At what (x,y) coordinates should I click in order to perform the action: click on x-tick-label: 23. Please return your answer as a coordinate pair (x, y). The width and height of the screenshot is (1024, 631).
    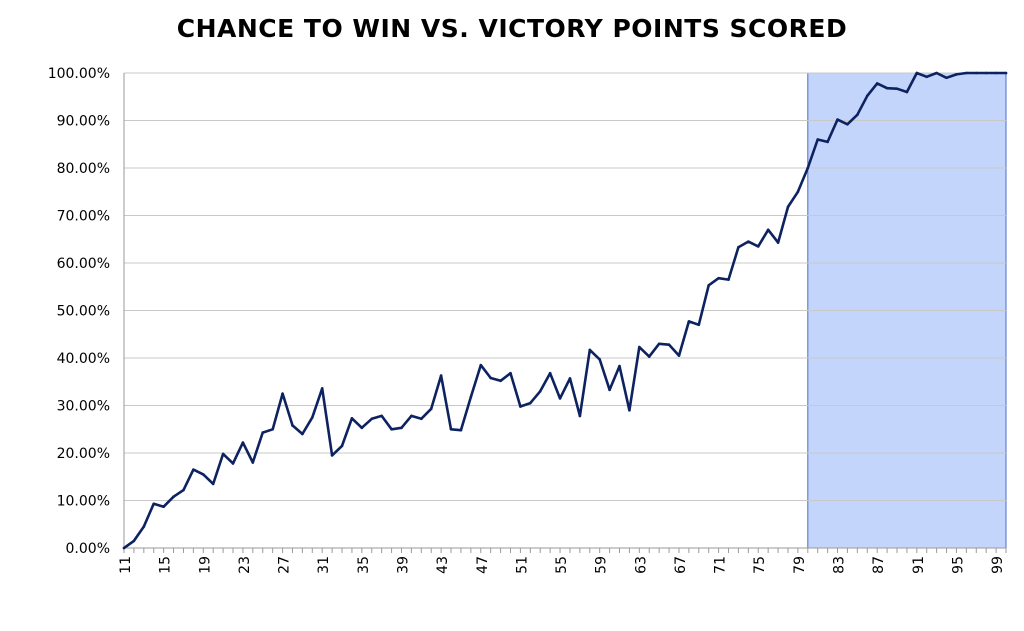
    Looking at the image, I should click on (245, 565).